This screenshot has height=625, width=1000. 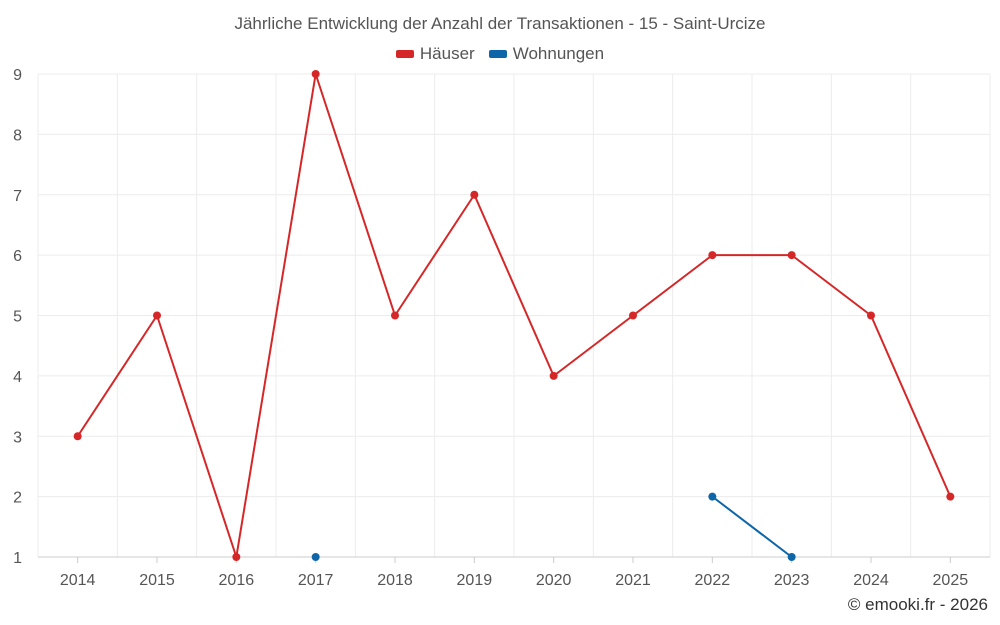 I want to click on y-tick-label: 1, so click(x=17, y=558).